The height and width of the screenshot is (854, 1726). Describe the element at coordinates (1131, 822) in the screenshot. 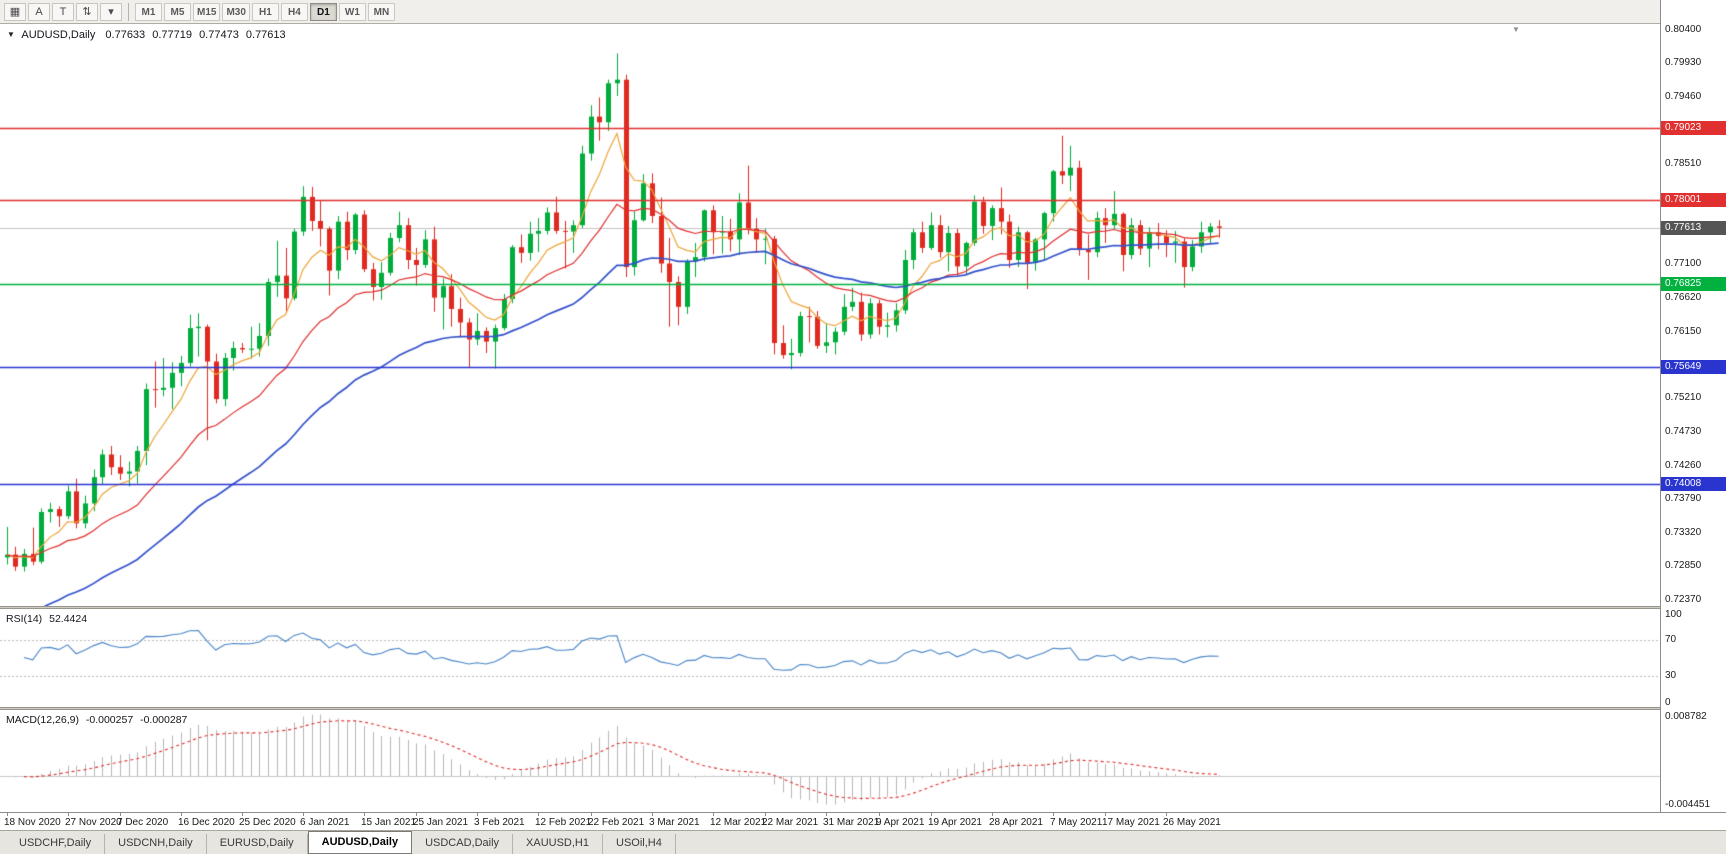

I see `time-axis-label: 17 May 2021` at that location.